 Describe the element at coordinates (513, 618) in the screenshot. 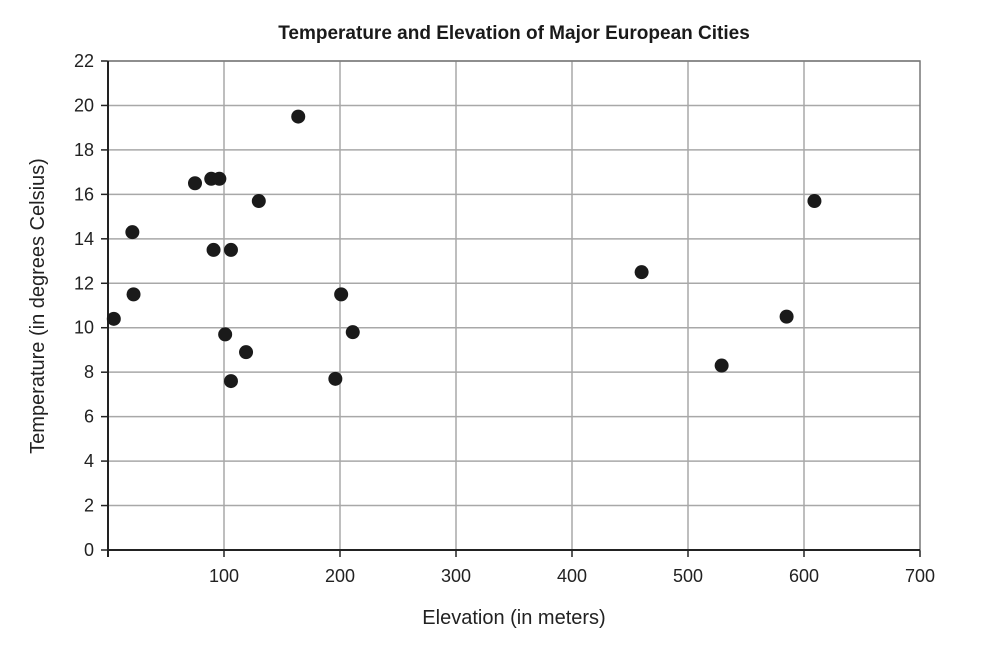

I see `x-axis-label: Elevation (in meters)` at that location.